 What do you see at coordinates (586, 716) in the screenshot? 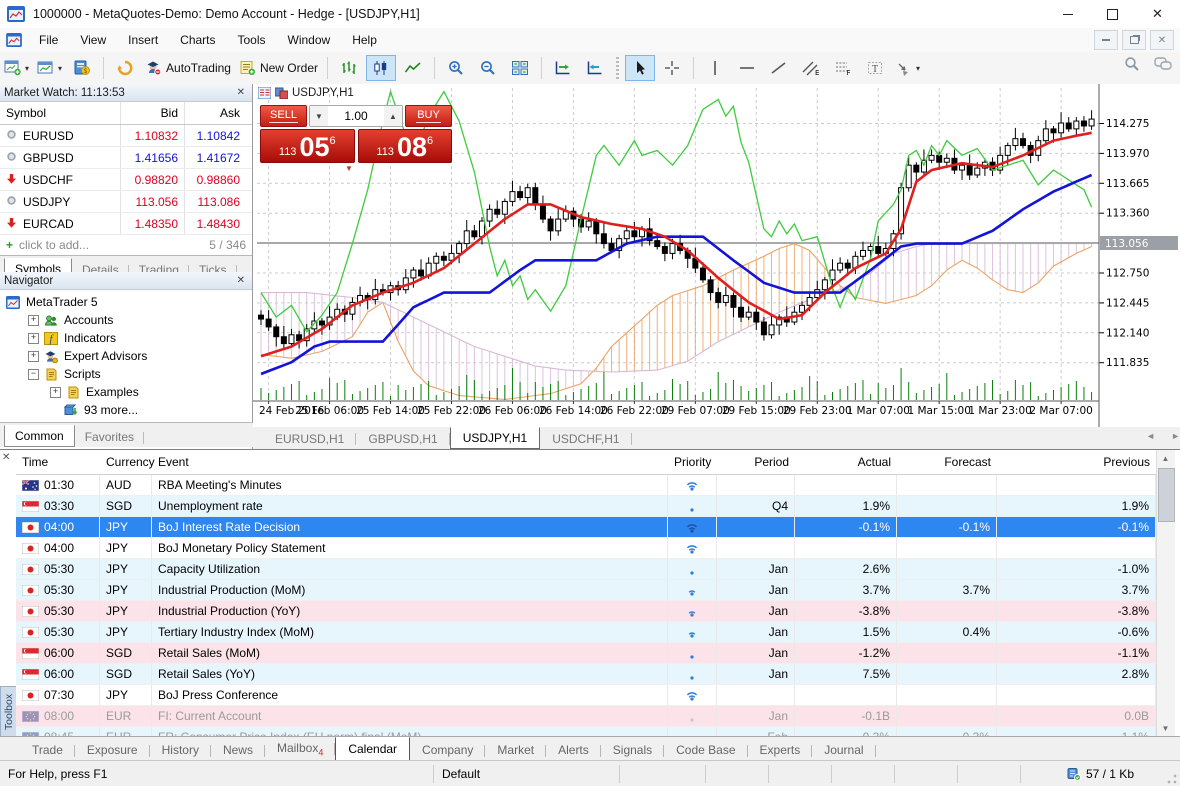
I see `calendar-row: 08:00 EUR FI: Current Account Jan -0.1B 0.0B` at bounding box center [586, 716].